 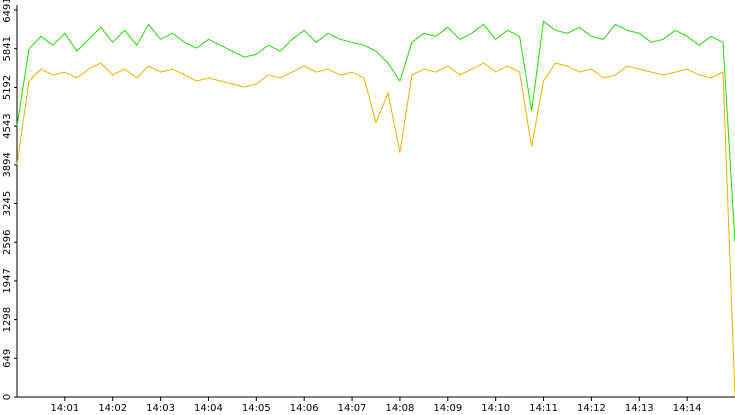 I want to click on x-tick-label: 14:12, so click(x=591, y=408).